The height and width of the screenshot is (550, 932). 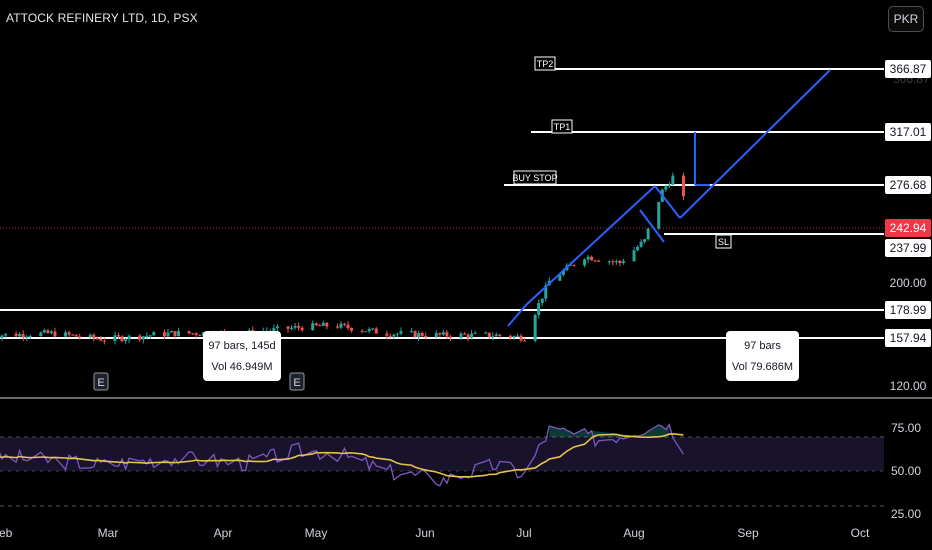 What do you see at coordinates (590, 245) in the screenshot?
I see `trend-line-up` at bounding box center [590, 245].